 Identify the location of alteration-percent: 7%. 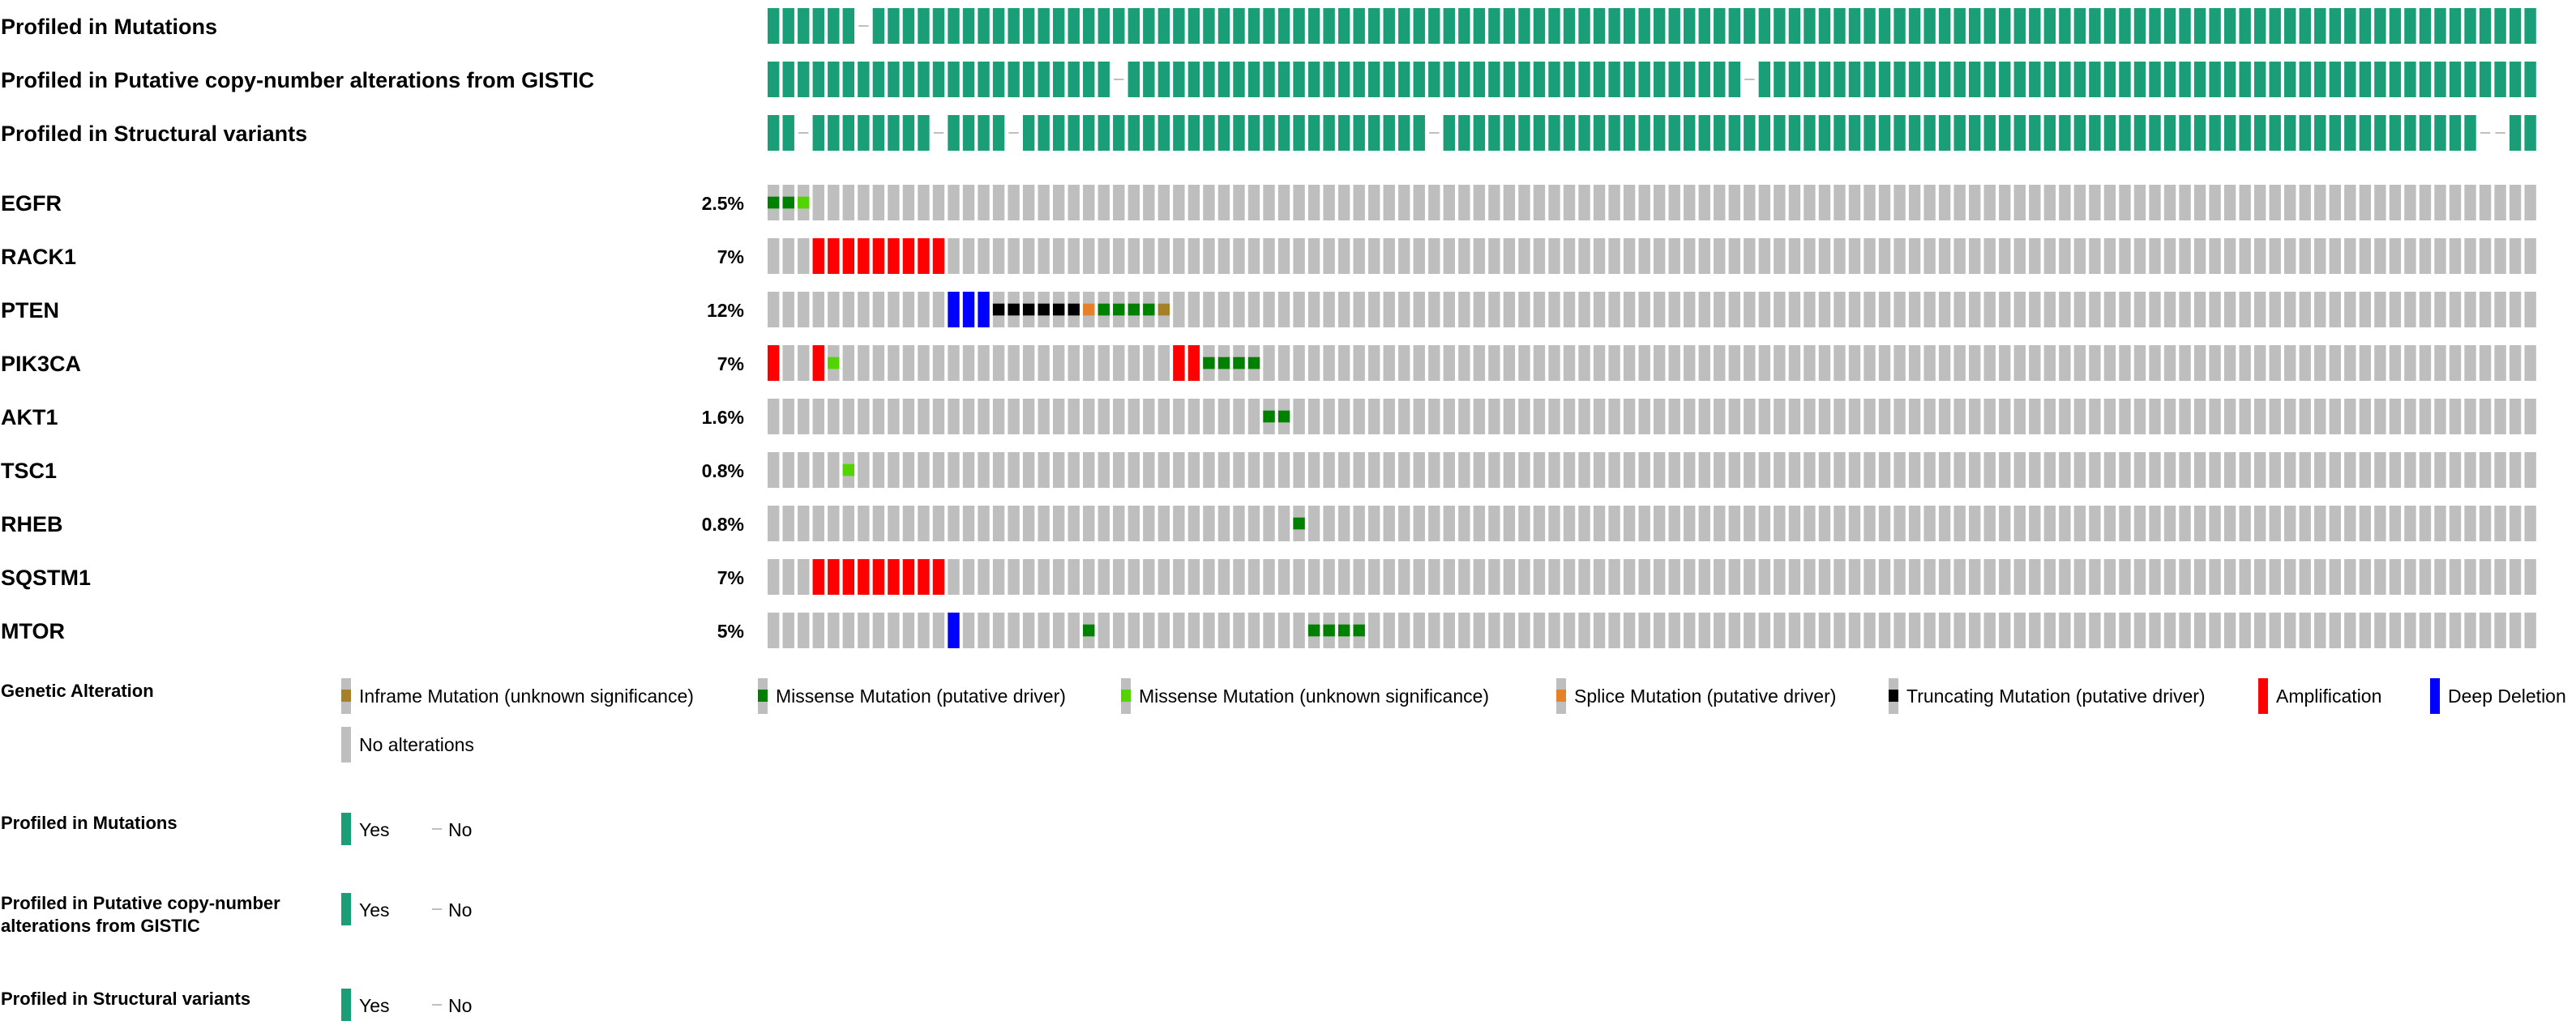
(730, 257).